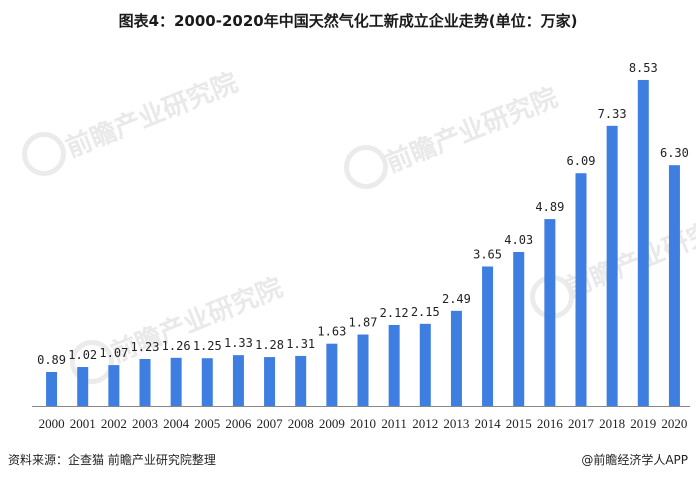 The height and width of the screenshot is (479, 696). I want to click on bar-2009, so click(332, 374).